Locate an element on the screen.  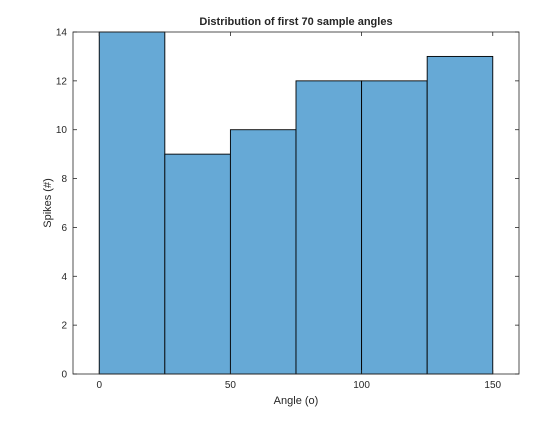
y-tick-label: 6 is located at coordinates (64, 228).